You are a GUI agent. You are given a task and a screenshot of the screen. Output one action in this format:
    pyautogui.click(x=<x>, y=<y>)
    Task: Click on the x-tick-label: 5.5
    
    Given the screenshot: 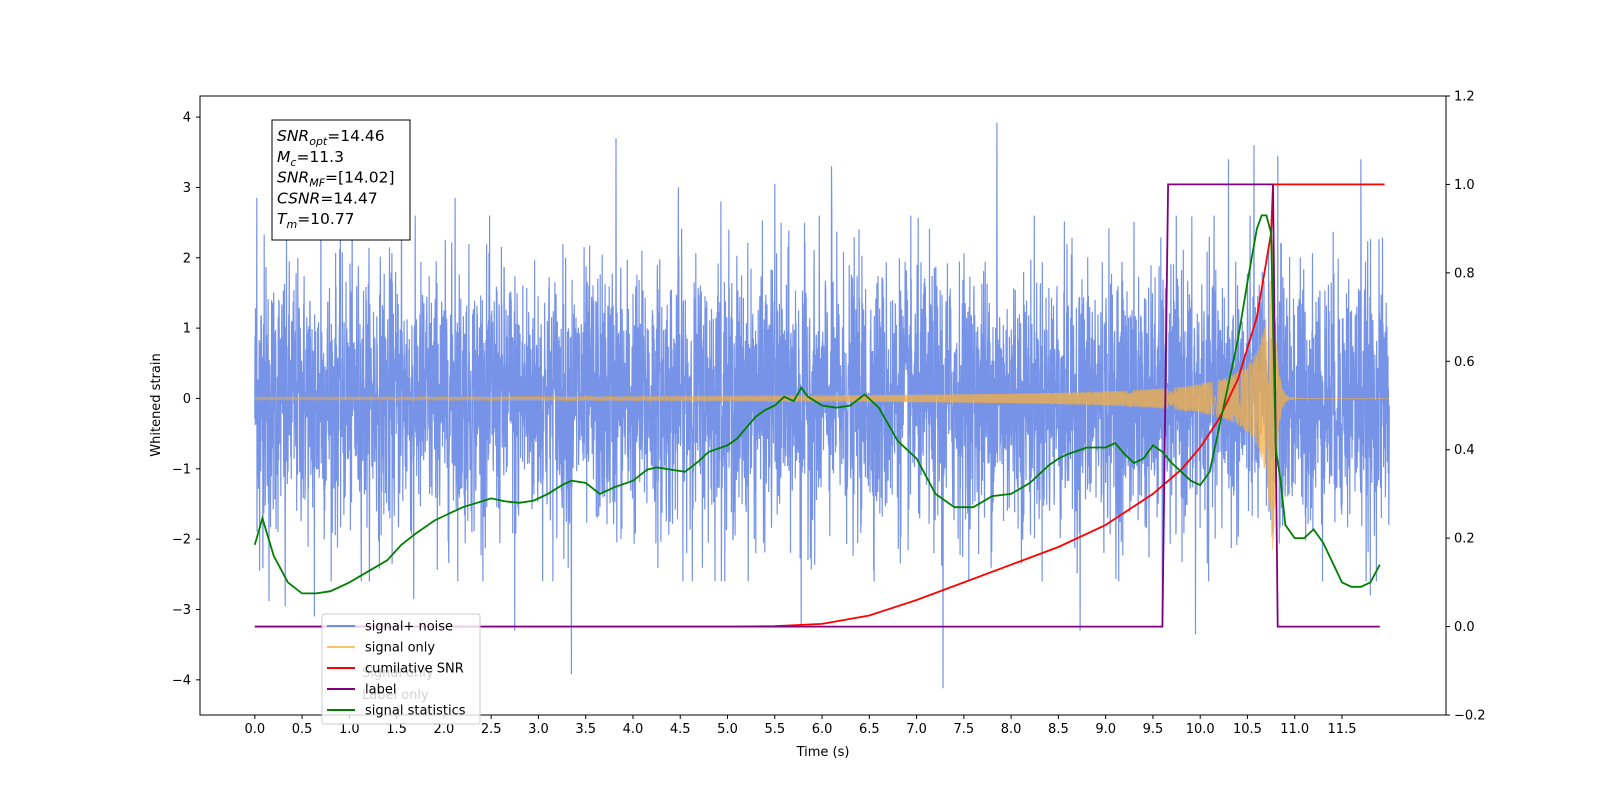 What is the action you would take?
    pyautogui.click(x=774, y=729)
    